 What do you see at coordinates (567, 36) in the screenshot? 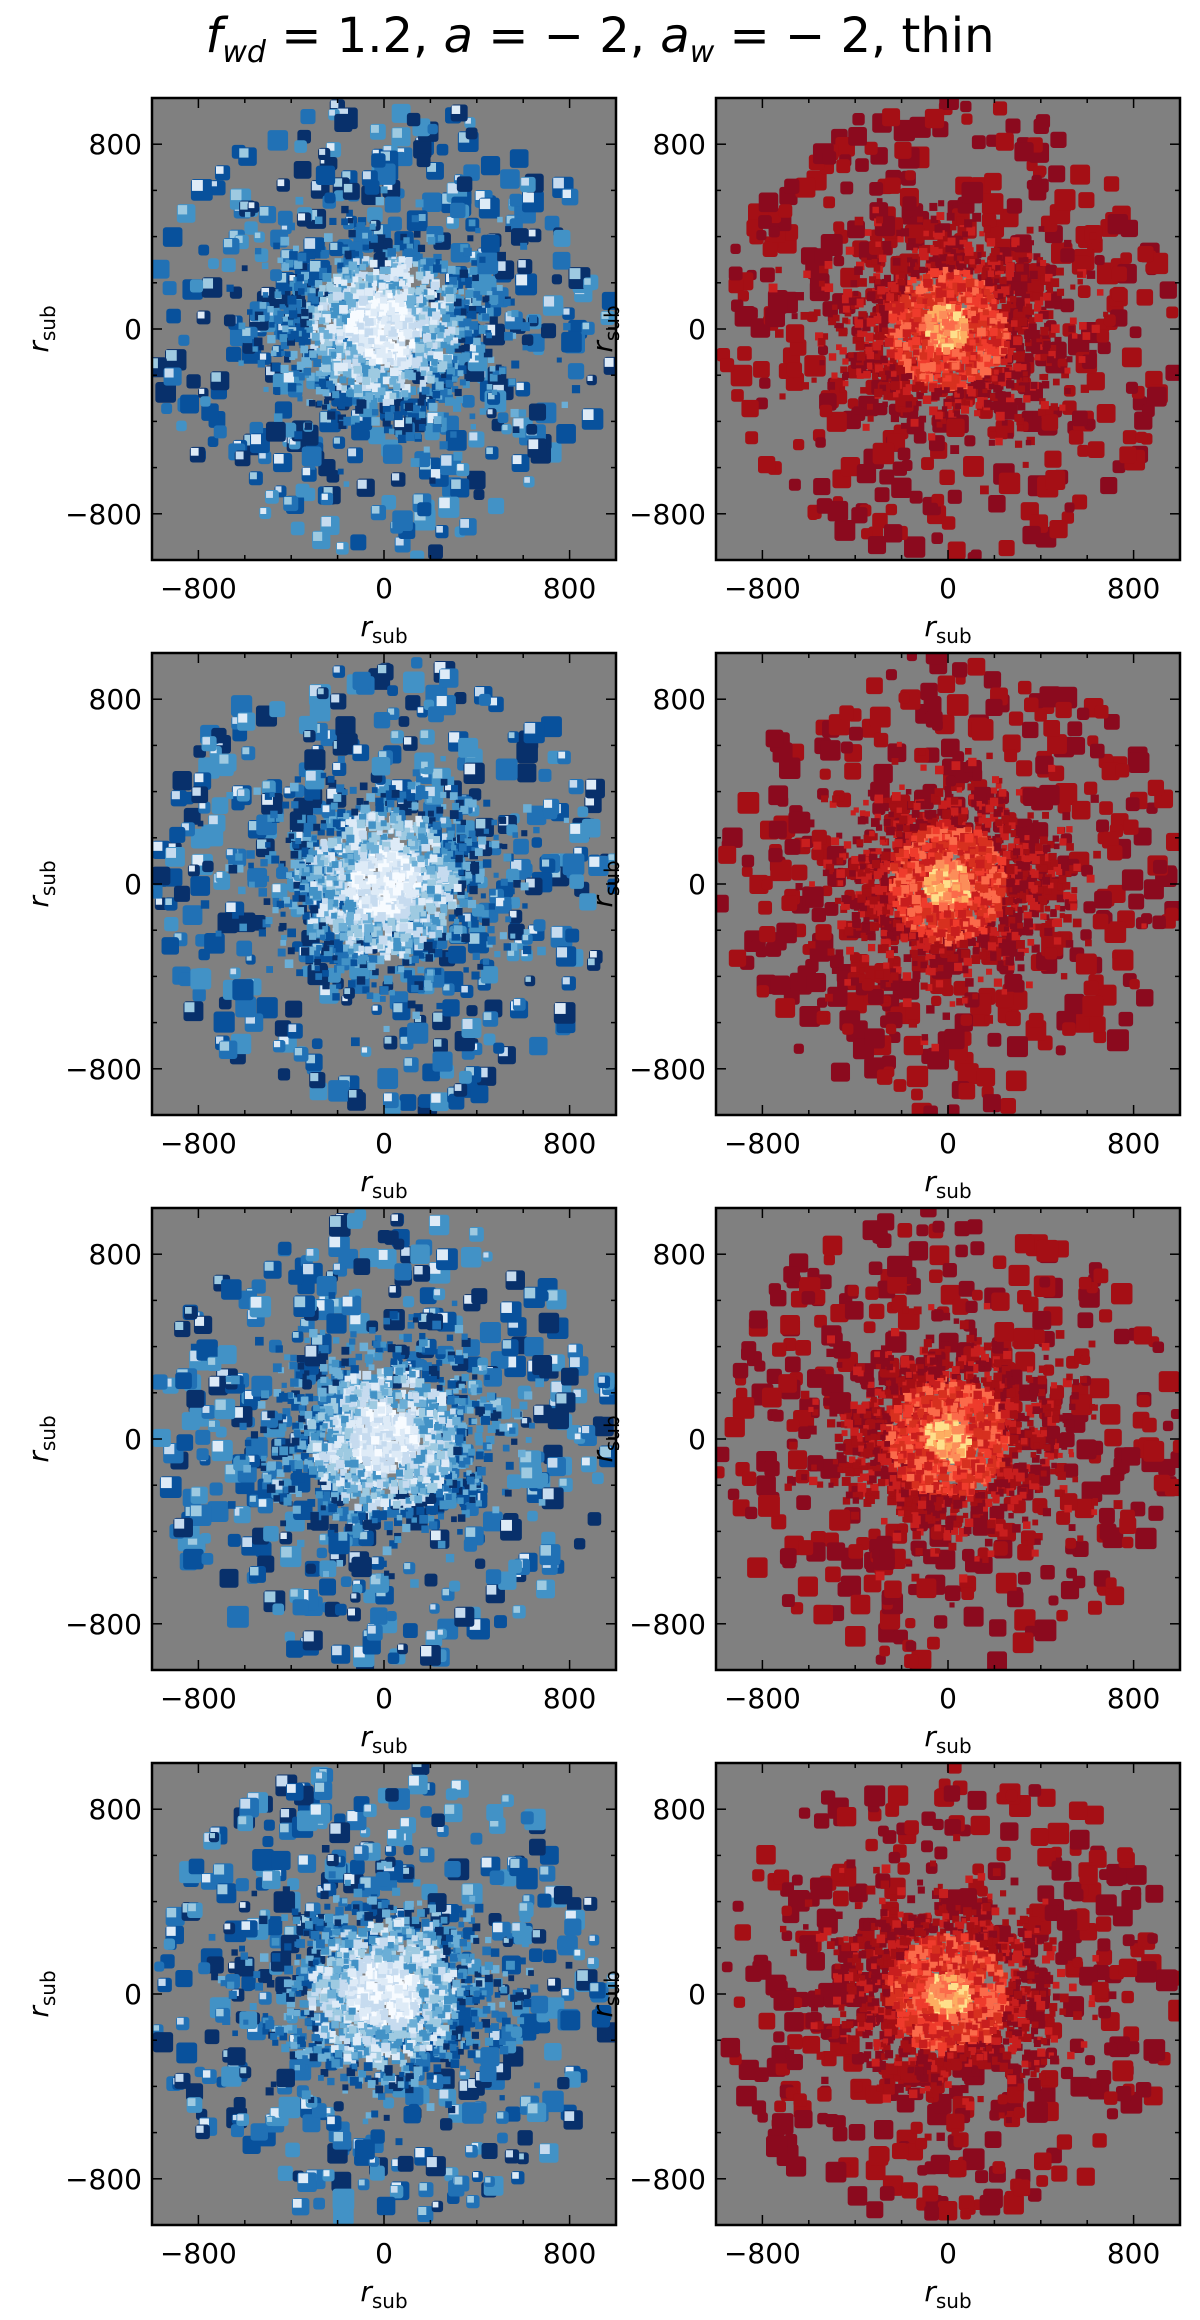
I see `title-a-val: = − 2,` at bounding box center [567, 36].